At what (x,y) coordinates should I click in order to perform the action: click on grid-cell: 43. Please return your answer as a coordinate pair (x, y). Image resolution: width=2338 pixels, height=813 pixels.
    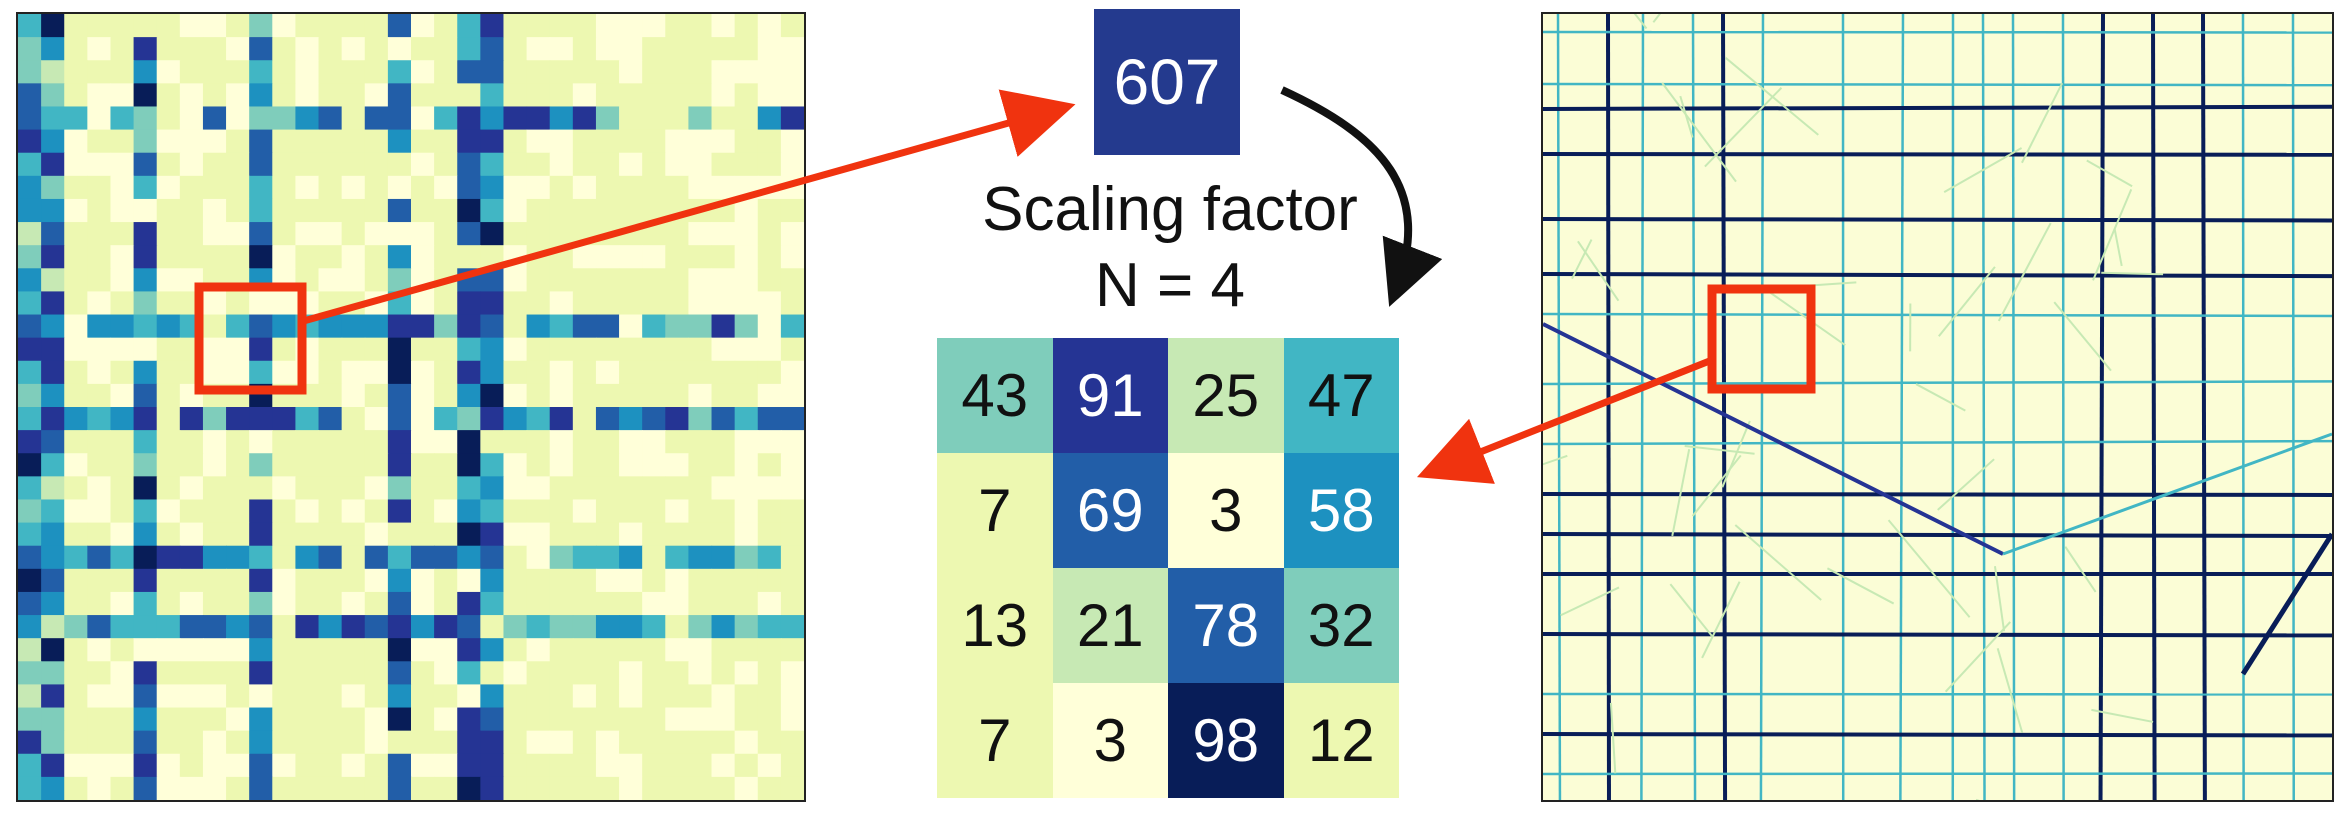
    Looking at the image, I should click on (995, 395).